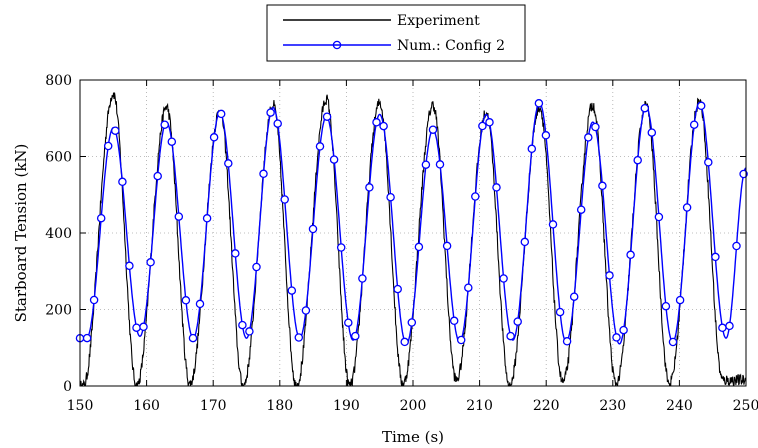  Describe the element at coordinates (479, 406) in the screenshot. I see `x-tick-label: 210` at that location.